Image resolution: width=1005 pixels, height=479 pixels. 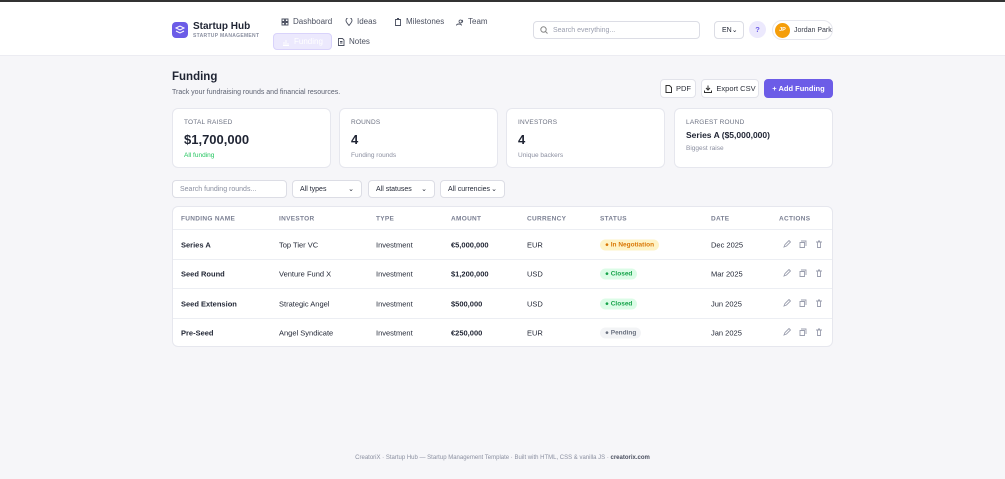 What do you see at coordinates (199, 155) in the screenshot?
I see `stat-note: All funding` at bounding box center [199, 155].